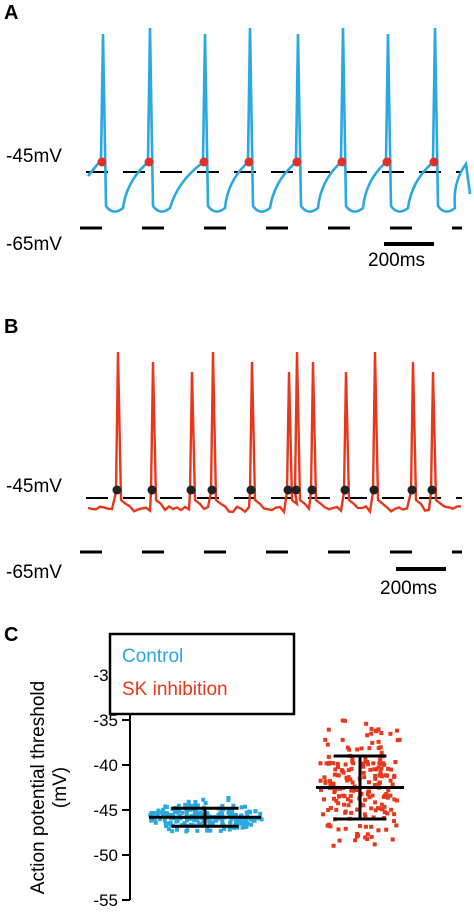  What do you see at coordinates (34, 572) in the screenshot?
I see `panel-b-label-lower: -65mV` at bounding box center [34, 572].